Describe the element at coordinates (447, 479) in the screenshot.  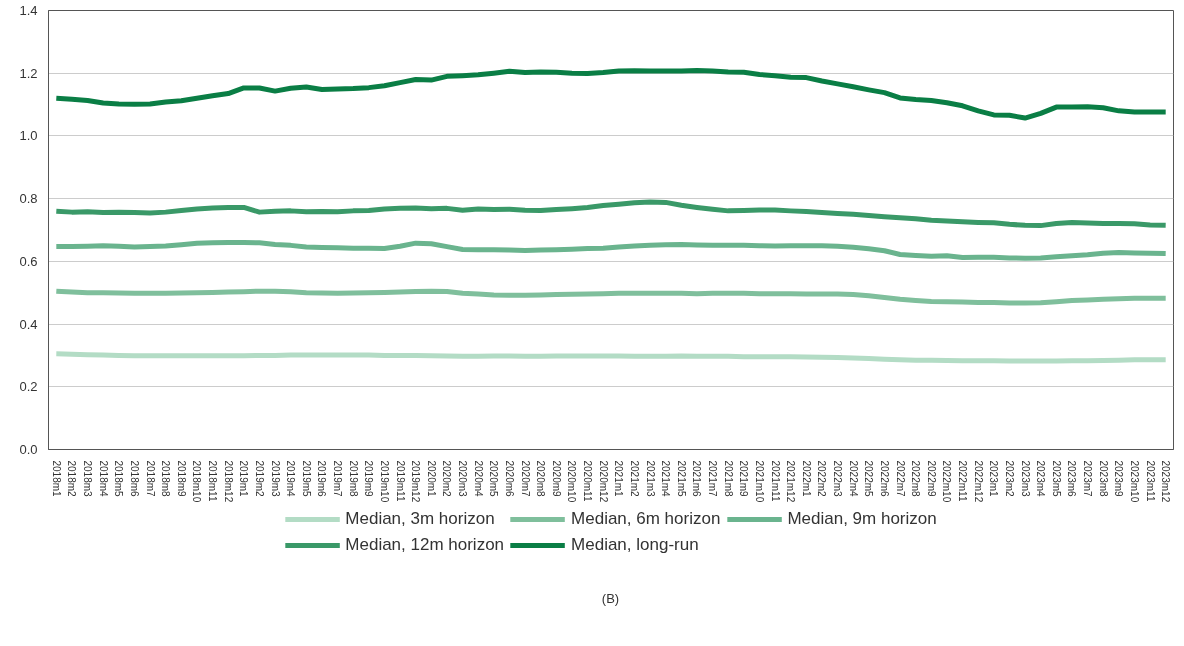
I see `x-tick-label: 2020m2` at that location.